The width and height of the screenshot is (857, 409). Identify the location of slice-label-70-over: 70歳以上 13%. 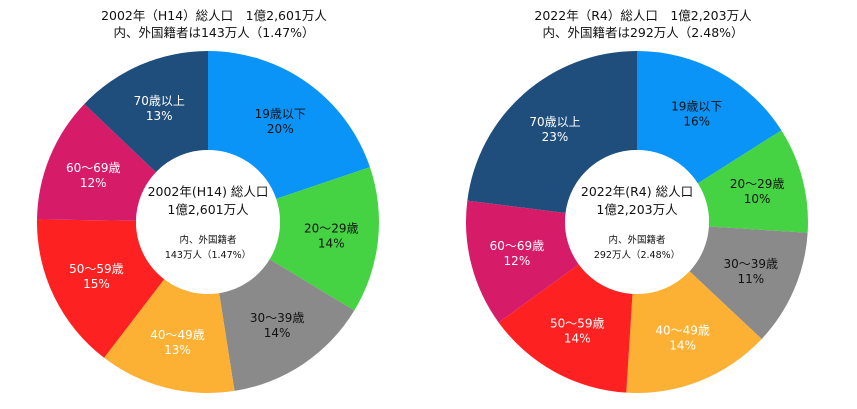
(159, 108).